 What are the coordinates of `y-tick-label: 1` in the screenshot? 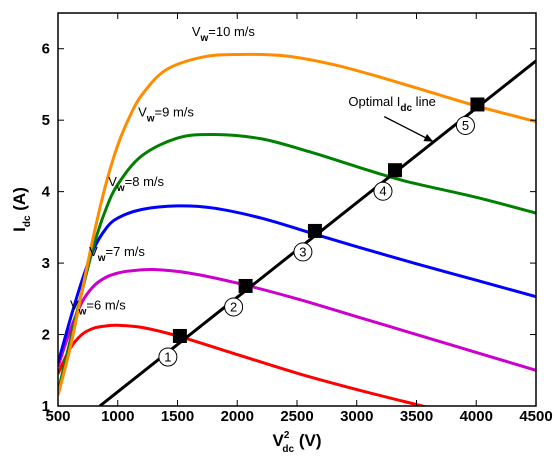 It's located at (46, 406).